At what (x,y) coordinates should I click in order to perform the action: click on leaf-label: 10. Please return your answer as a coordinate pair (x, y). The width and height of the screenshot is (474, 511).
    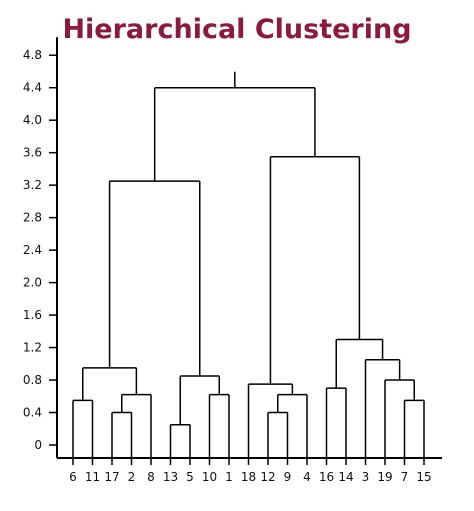
    Looking at the image, I should click on (209, 477).